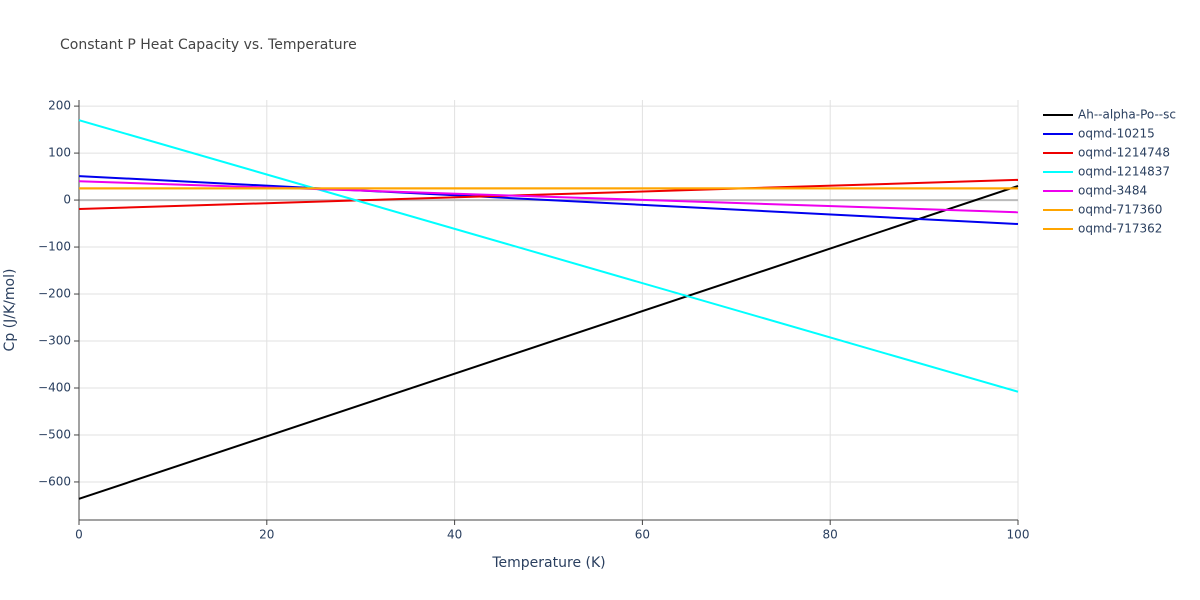 The image size is (1200, 600). Describe the element at coordinates (266, 535) in the screenshot. I see `x-tick-label: 20` at that location.